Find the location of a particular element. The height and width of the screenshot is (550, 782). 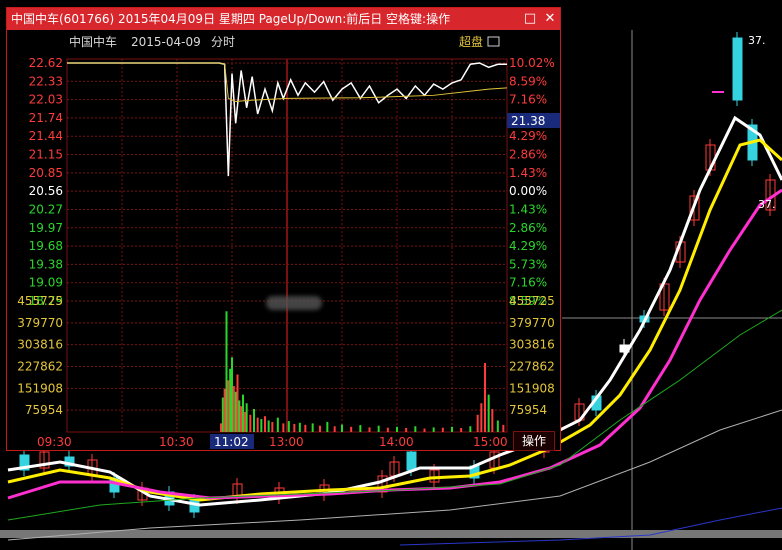

overlay-label: 超盘 is located at coordinates (471, 41).